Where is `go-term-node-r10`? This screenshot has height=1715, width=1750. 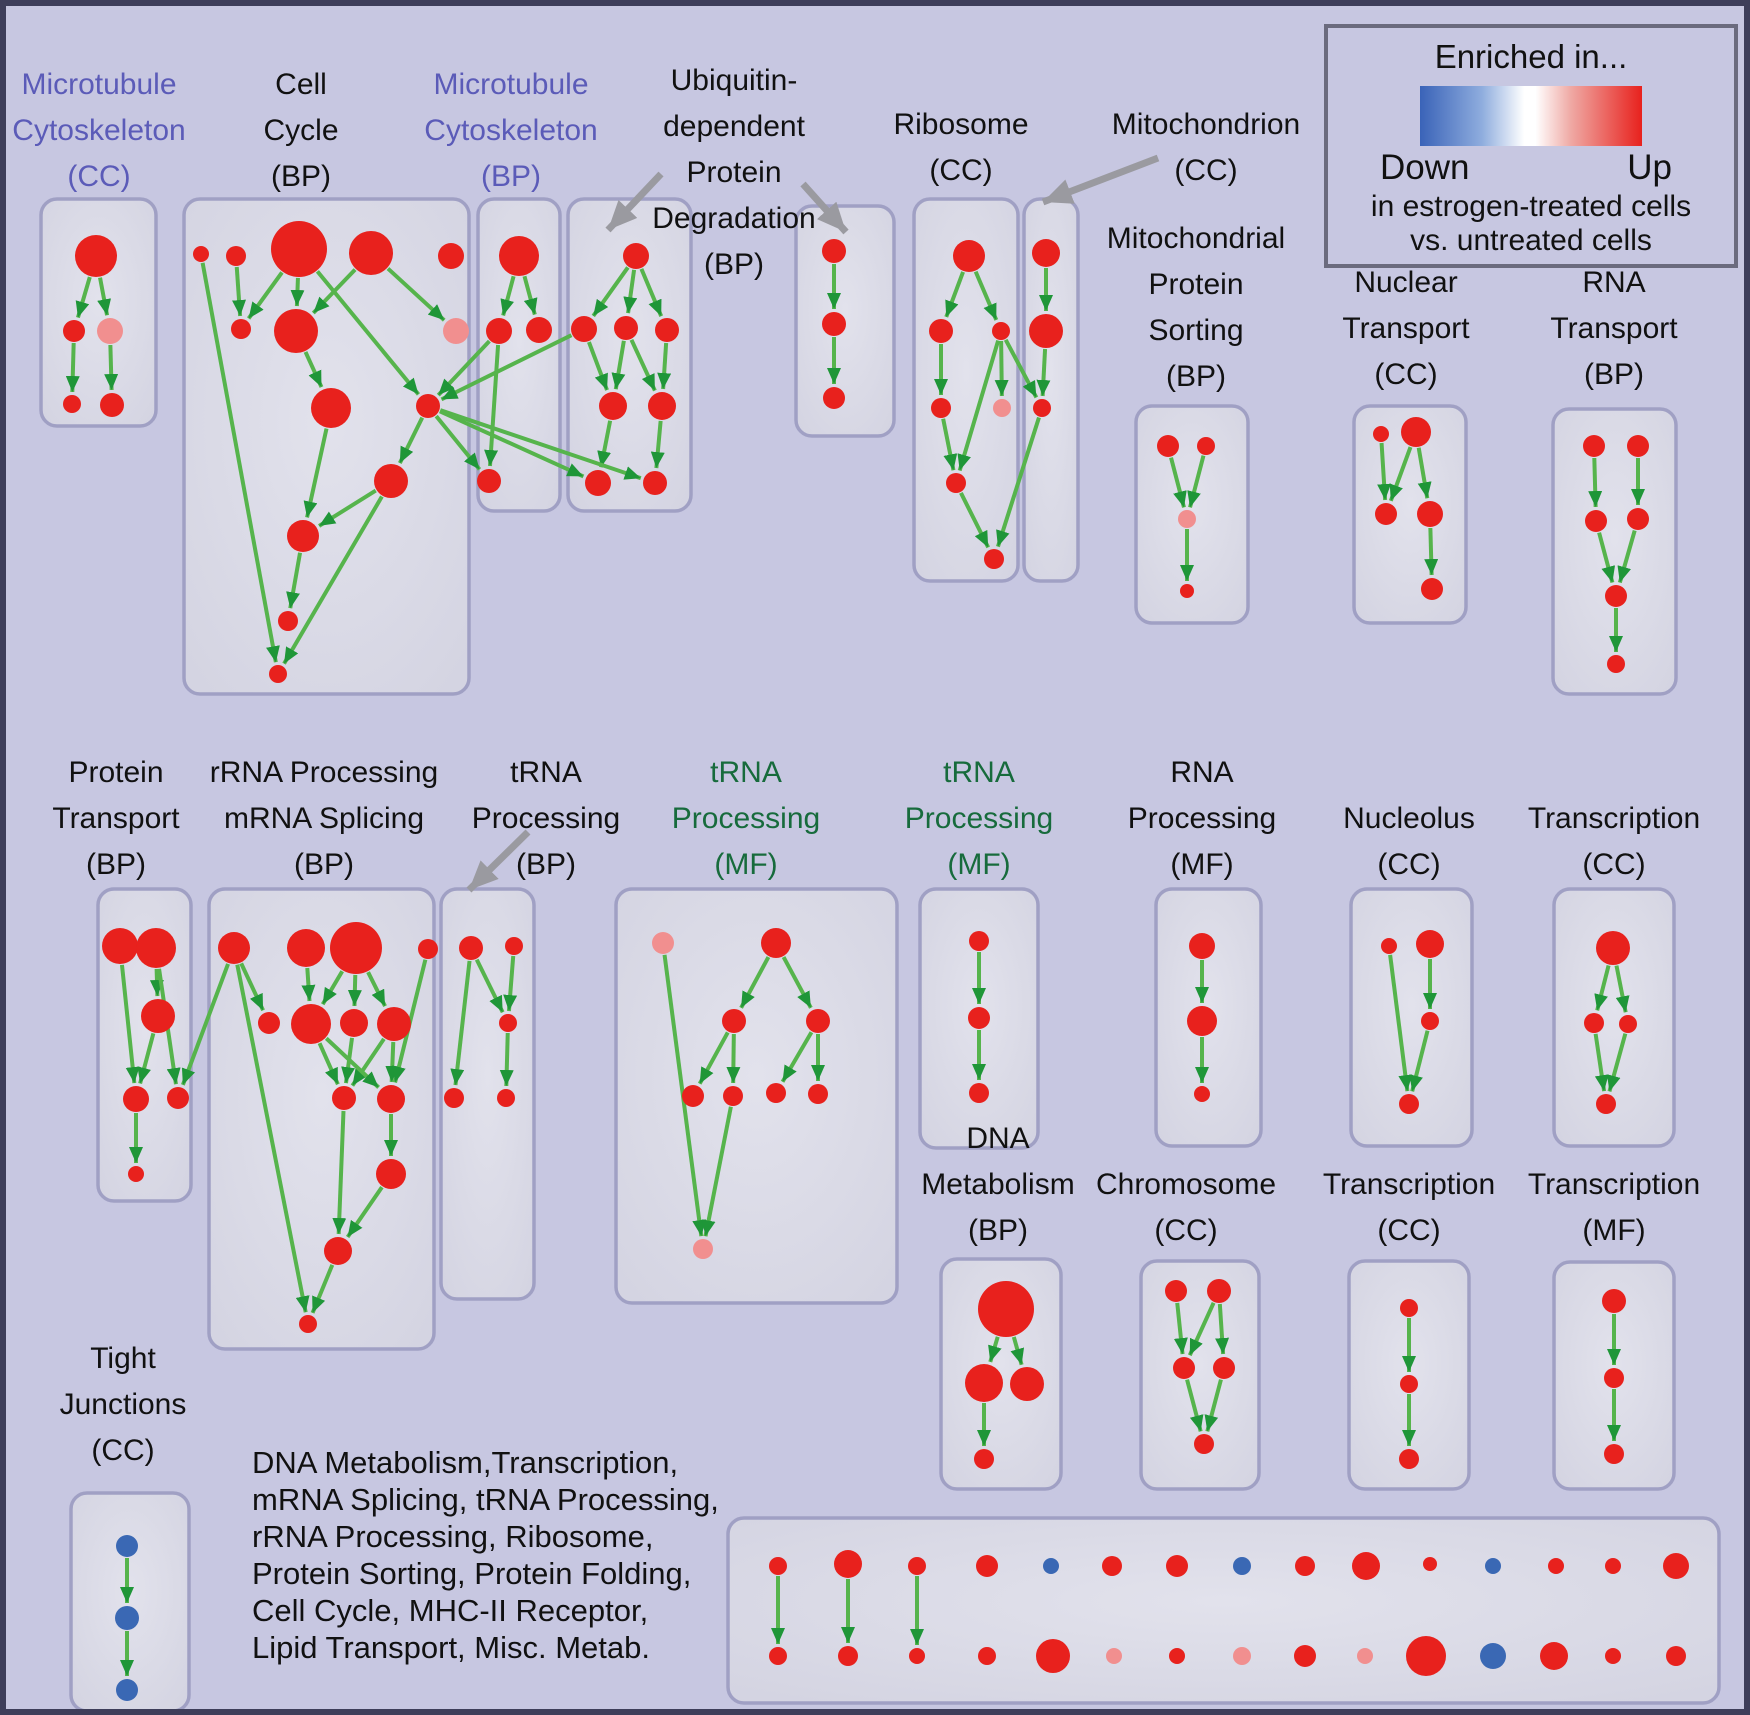 go-term-node-r10 is located at coordinates (391, 1099).